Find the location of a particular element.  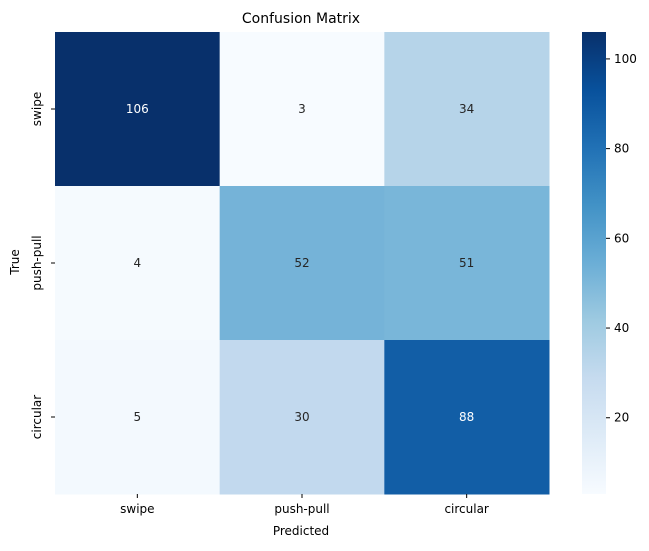

x-tick-label: push-pull is located at coordinates (301, 509).